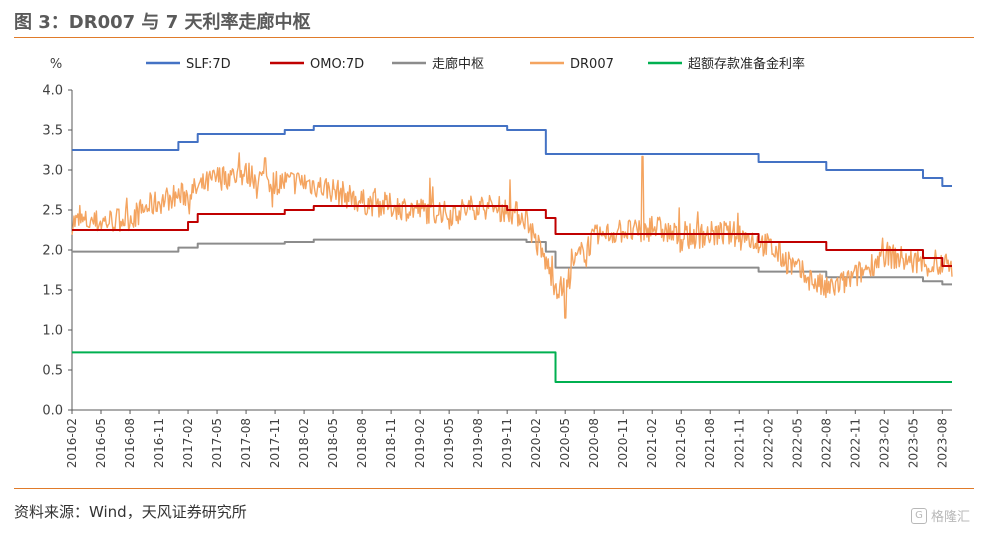 This screenshot has width=982, height=535. Describe the element at coordinates (52, 371) in the screenshot. I see `y-tick-label: 0.5` at that location.